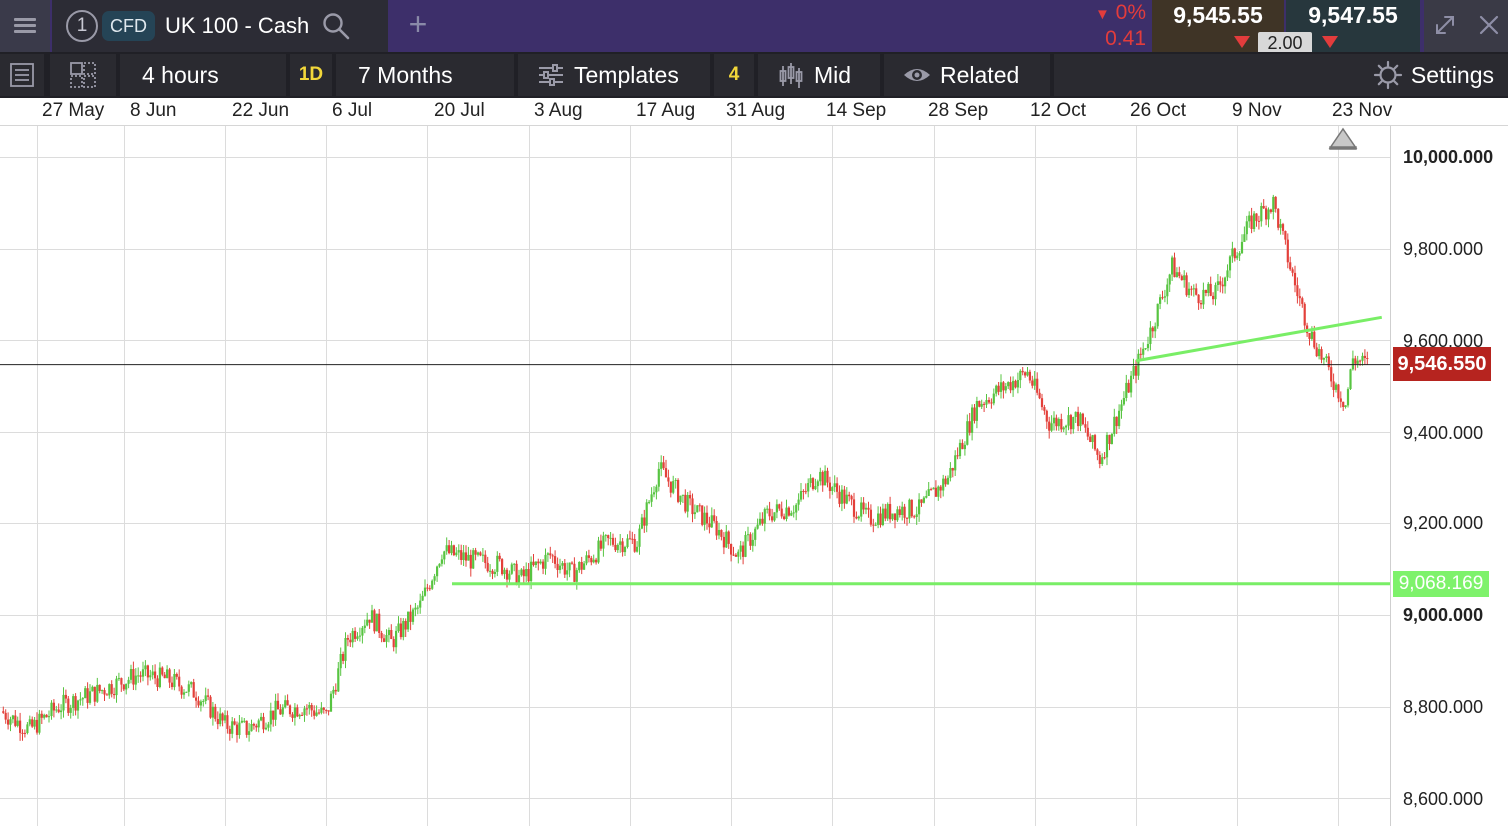 The width and height of the screenshot is (1508, 826). What do you see at coordinates (1452, 74) in the screenshot?
I see `settings-label: Settings` at bounding box center [1452, 74].